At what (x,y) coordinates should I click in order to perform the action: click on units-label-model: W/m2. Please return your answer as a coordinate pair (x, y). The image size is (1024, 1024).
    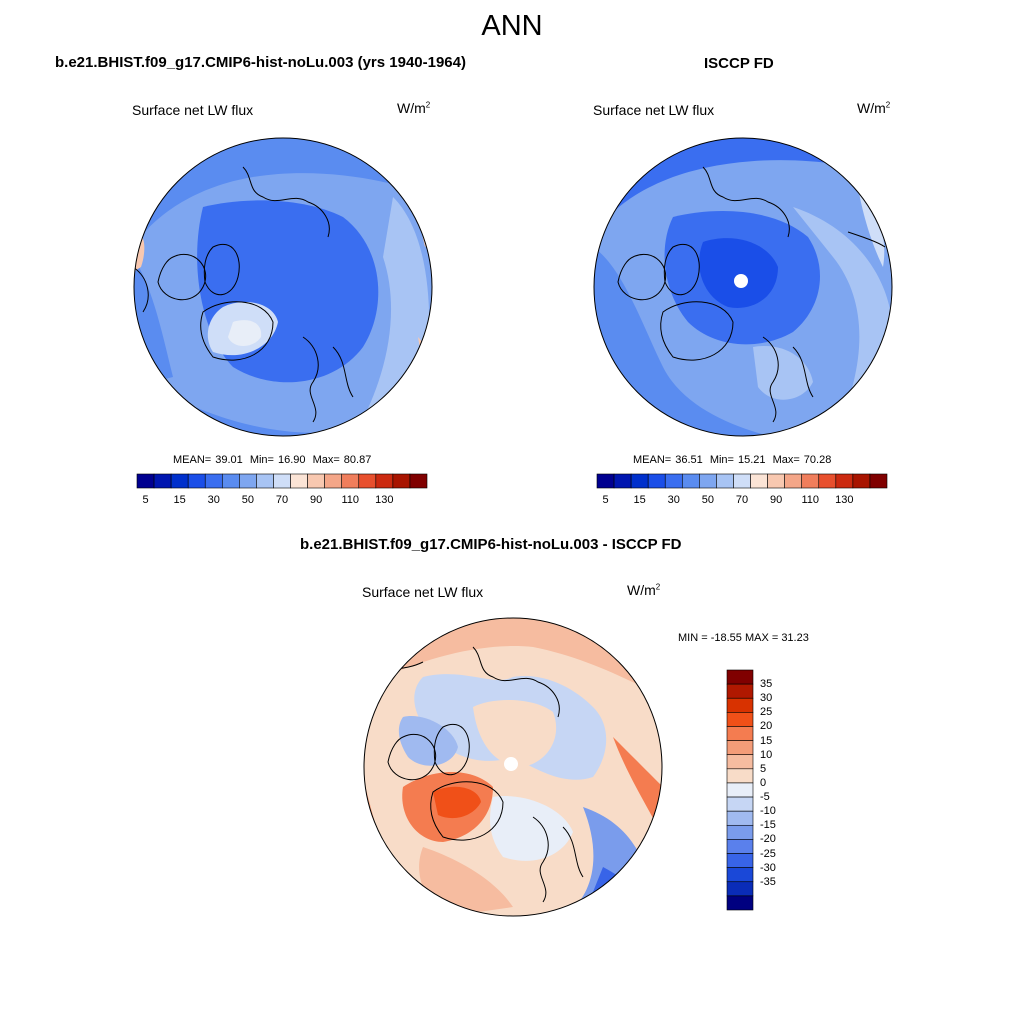
    Looking at the image, I should click on (414, 108).